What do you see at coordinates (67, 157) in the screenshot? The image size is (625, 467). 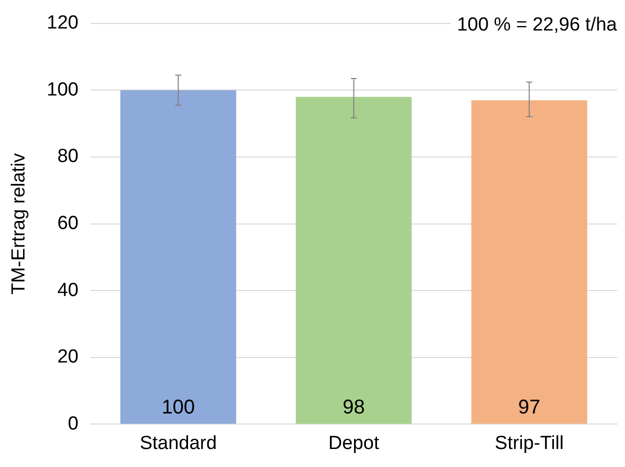 I see `y-tick-label: 80` at bounding box center [67, 157].